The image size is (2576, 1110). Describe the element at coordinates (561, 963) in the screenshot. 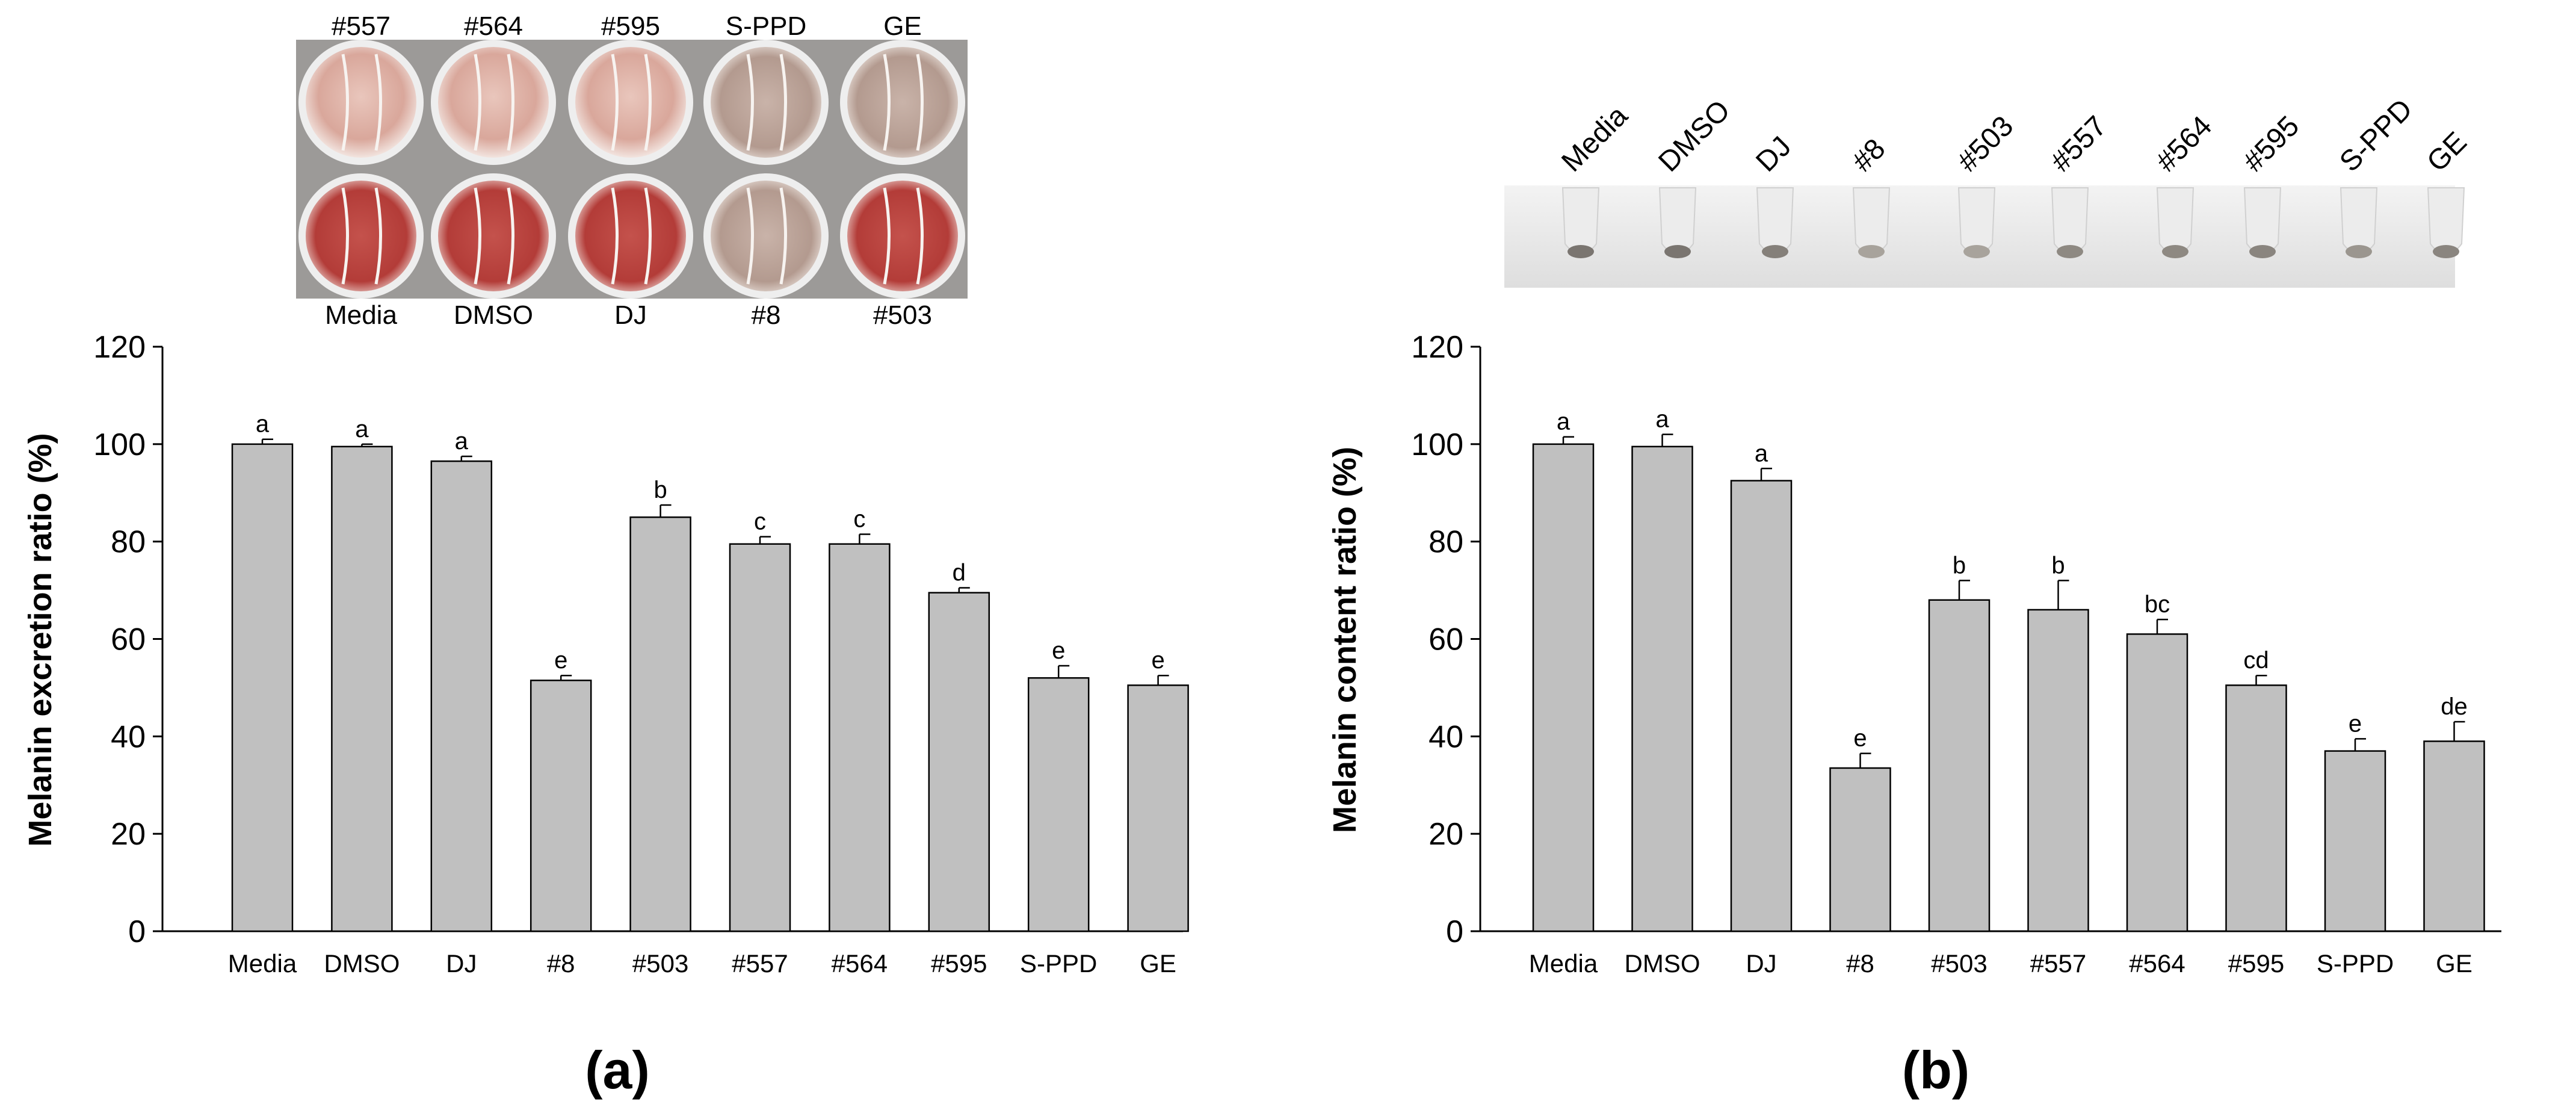

I see `x-tick-label: #8` at that location.